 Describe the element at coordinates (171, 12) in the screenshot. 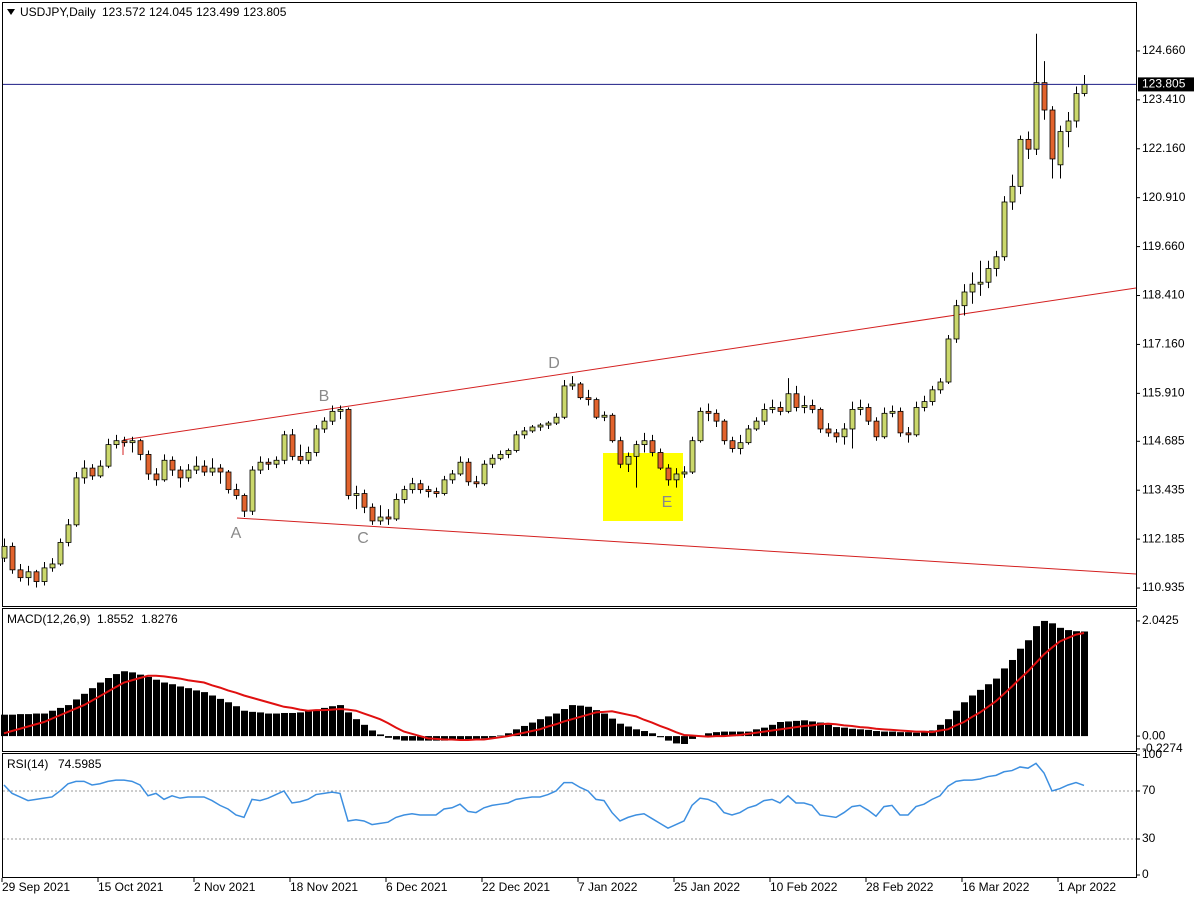

I see `ohlc-high: 124.045` at that location.